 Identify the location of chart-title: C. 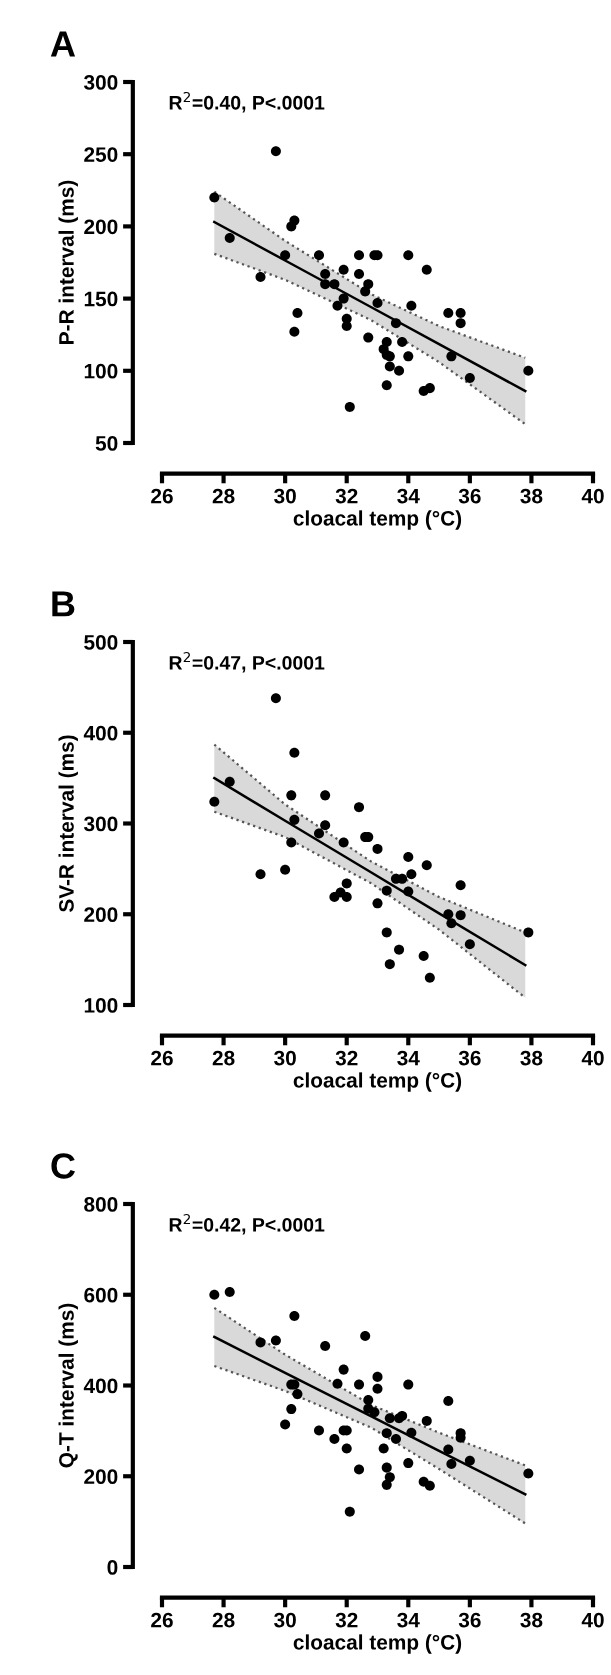
(63, 1166).